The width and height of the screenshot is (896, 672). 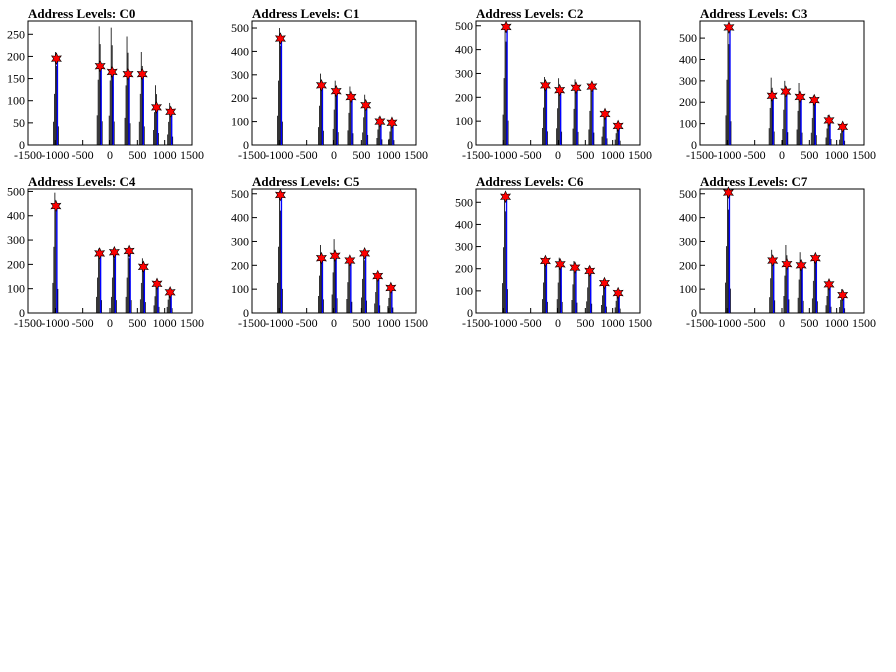 I want to click on panel-title: Address Levels: C6, so click(x=530, y=181).